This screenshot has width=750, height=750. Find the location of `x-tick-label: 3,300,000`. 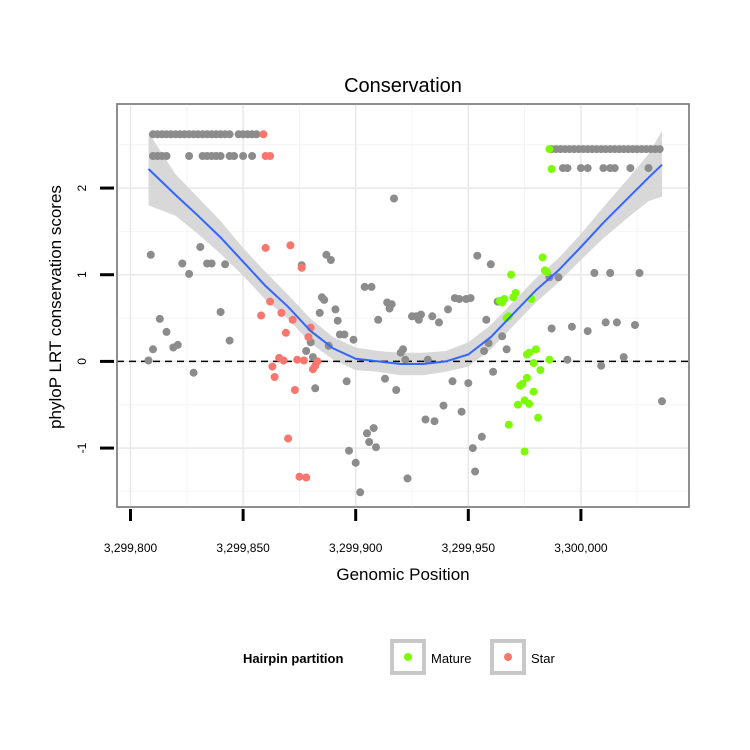

x-tick-label: 3,300,000 is located at coordinates (581, 548).